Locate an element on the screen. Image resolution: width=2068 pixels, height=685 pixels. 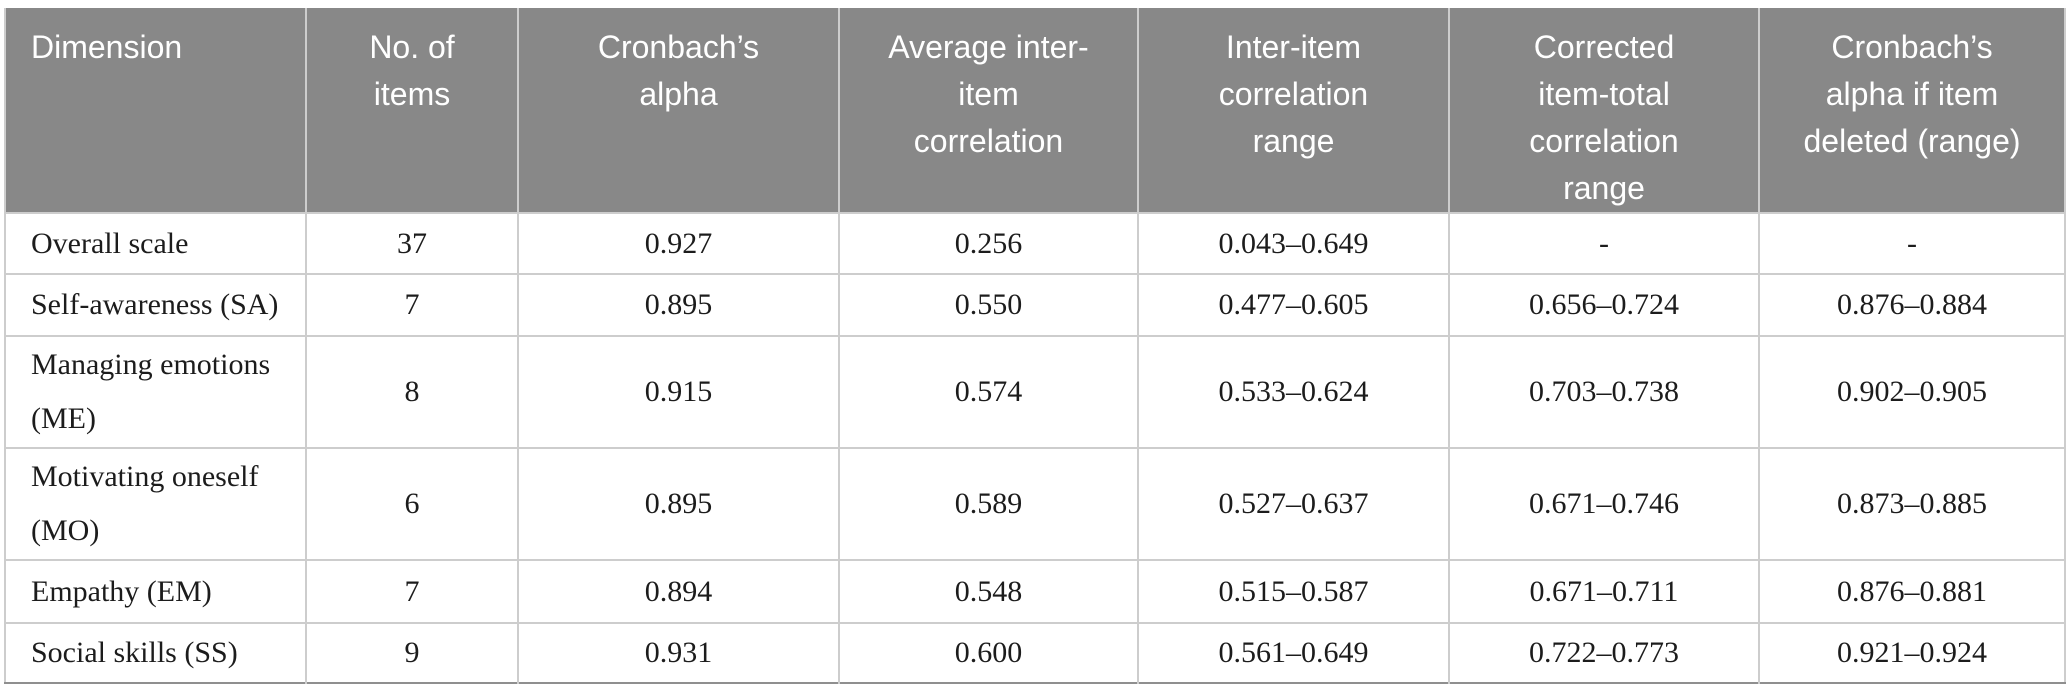
column-header-alpha-if-item-deleted: Cronbach’s alpha if item deleted (range) is located at coordinates (1911, 110).